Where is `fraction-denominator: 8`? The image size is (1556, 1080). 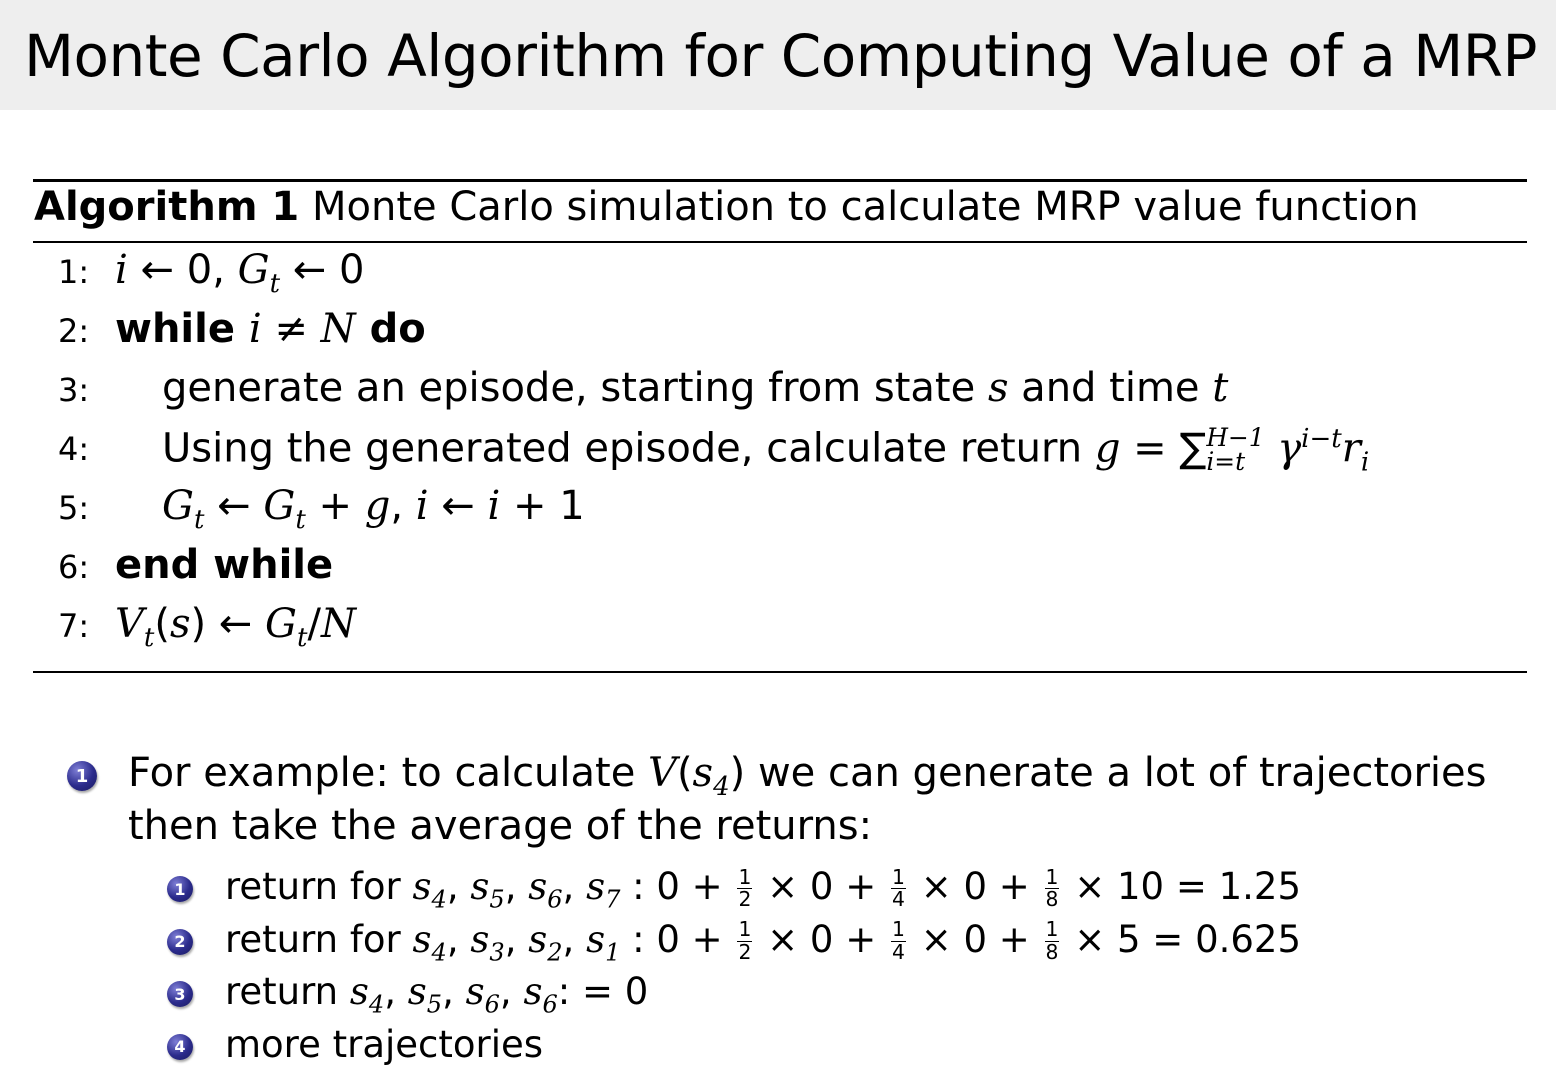 fraction-denominator: 8 is located at coordinates (1052, 899).